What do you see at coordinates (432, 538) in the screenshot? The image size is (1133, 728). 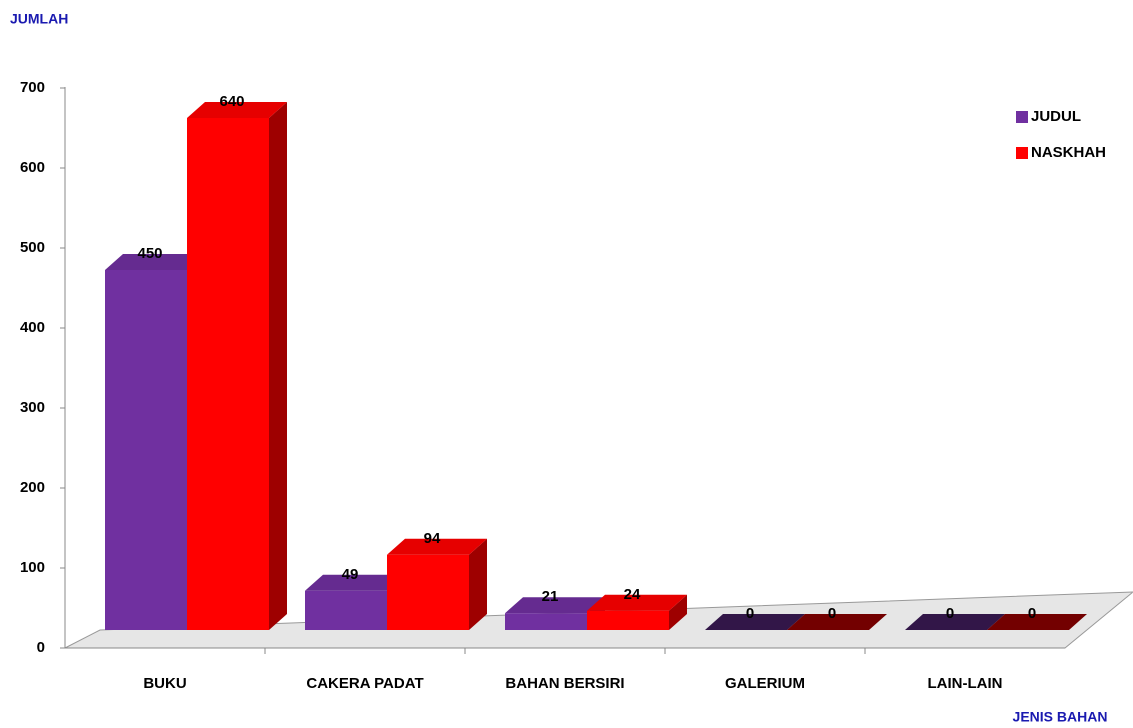 I see `data-label: 94` at bounding box center [432, 538].